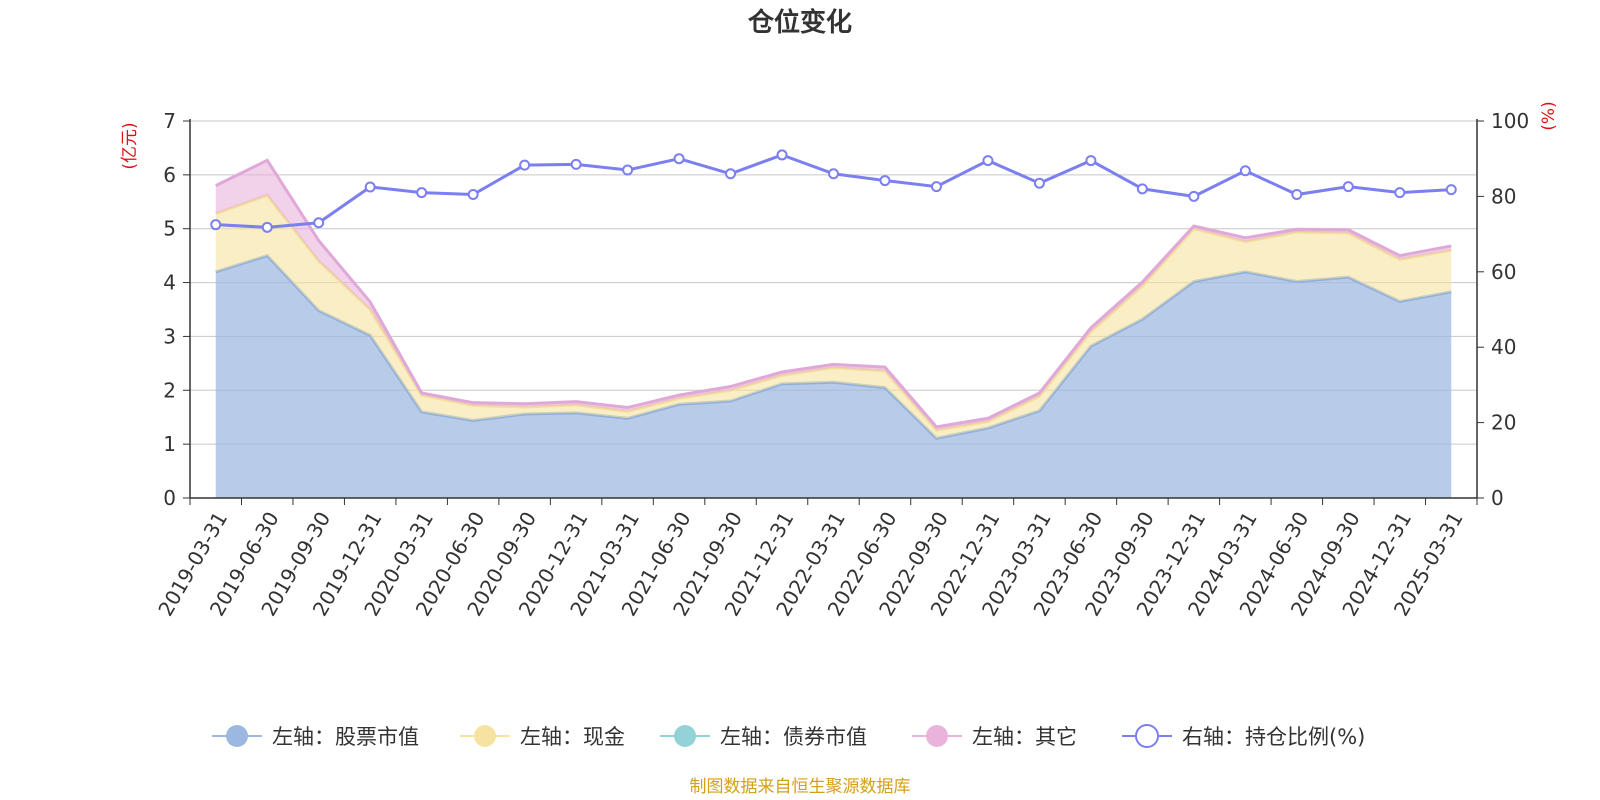 The image size is (1600, 800). What do you see at coordinates (169, 498) in the screenshot?
I see `left-tick-label: 0` at bounding box center [169, 498].